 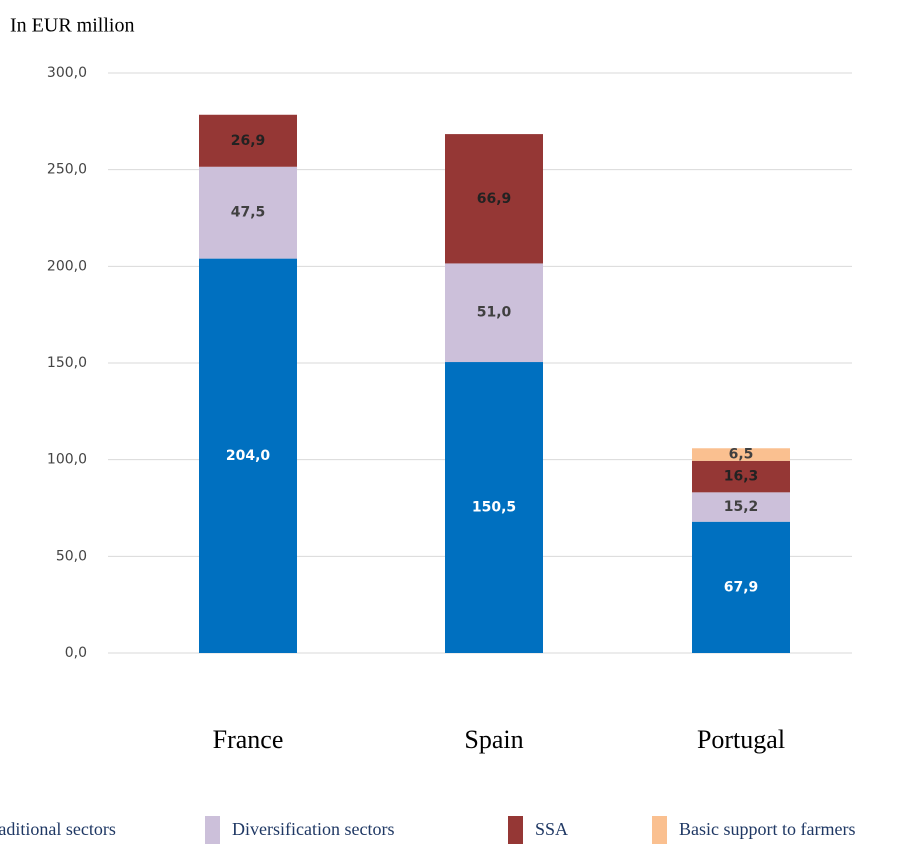 What do you see at coordinates (551, 829) in the screenshot?
I see `legend-label: SSA` at bounding box center [551, 829].